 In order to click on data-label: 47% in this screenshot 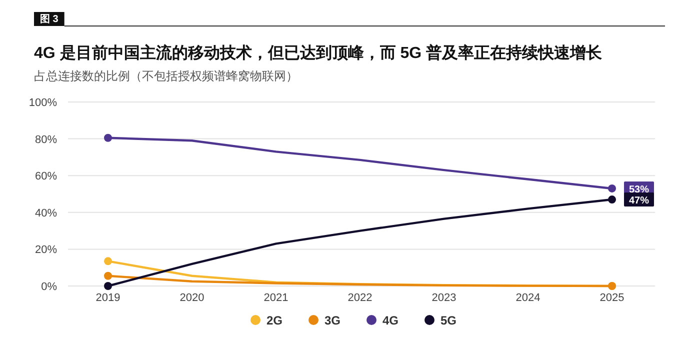, I will do `click(639, 201)`.